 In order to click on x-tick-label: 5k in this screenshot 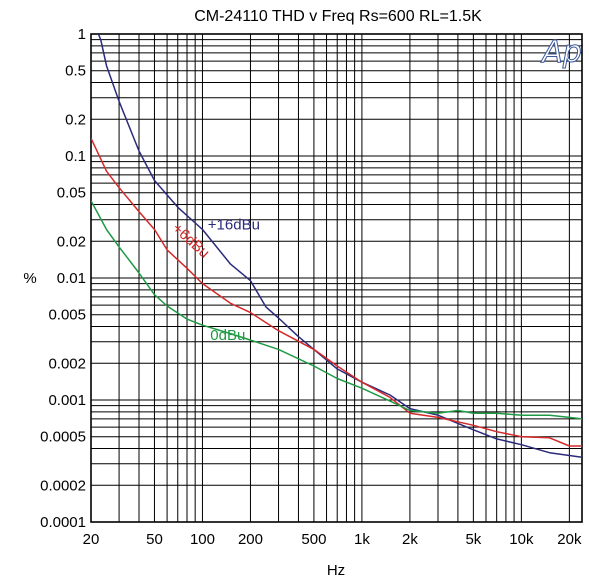, I will do `click(473, 539)`.